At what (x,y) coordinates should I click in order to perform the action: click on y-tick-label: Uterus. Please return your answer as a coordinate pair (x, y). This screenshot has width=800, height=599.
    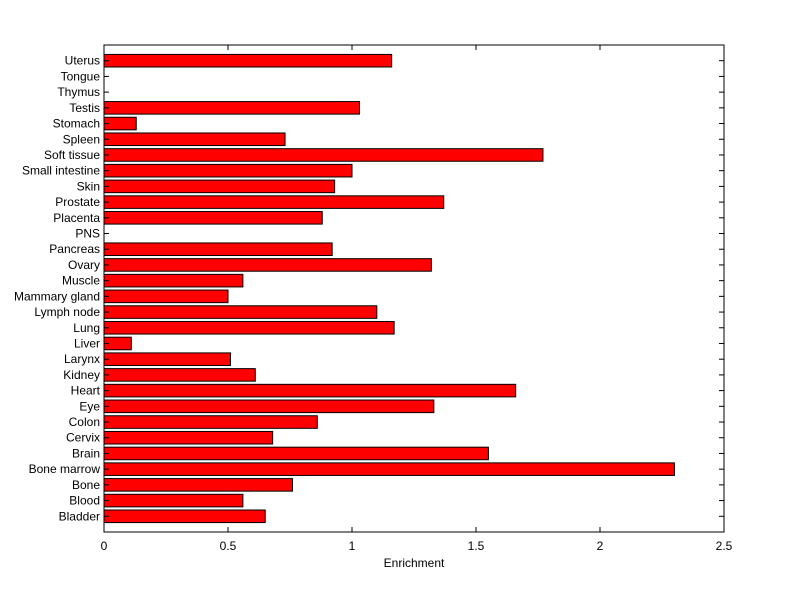
    Looking at the image, I should click on (82, 61).